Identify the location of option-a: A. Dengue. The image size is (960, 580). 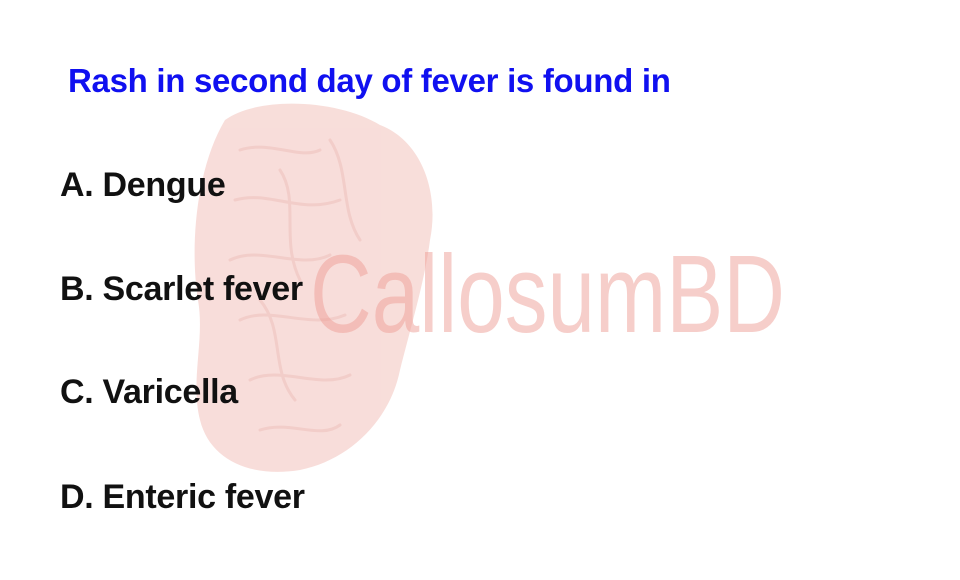
(143, 185).